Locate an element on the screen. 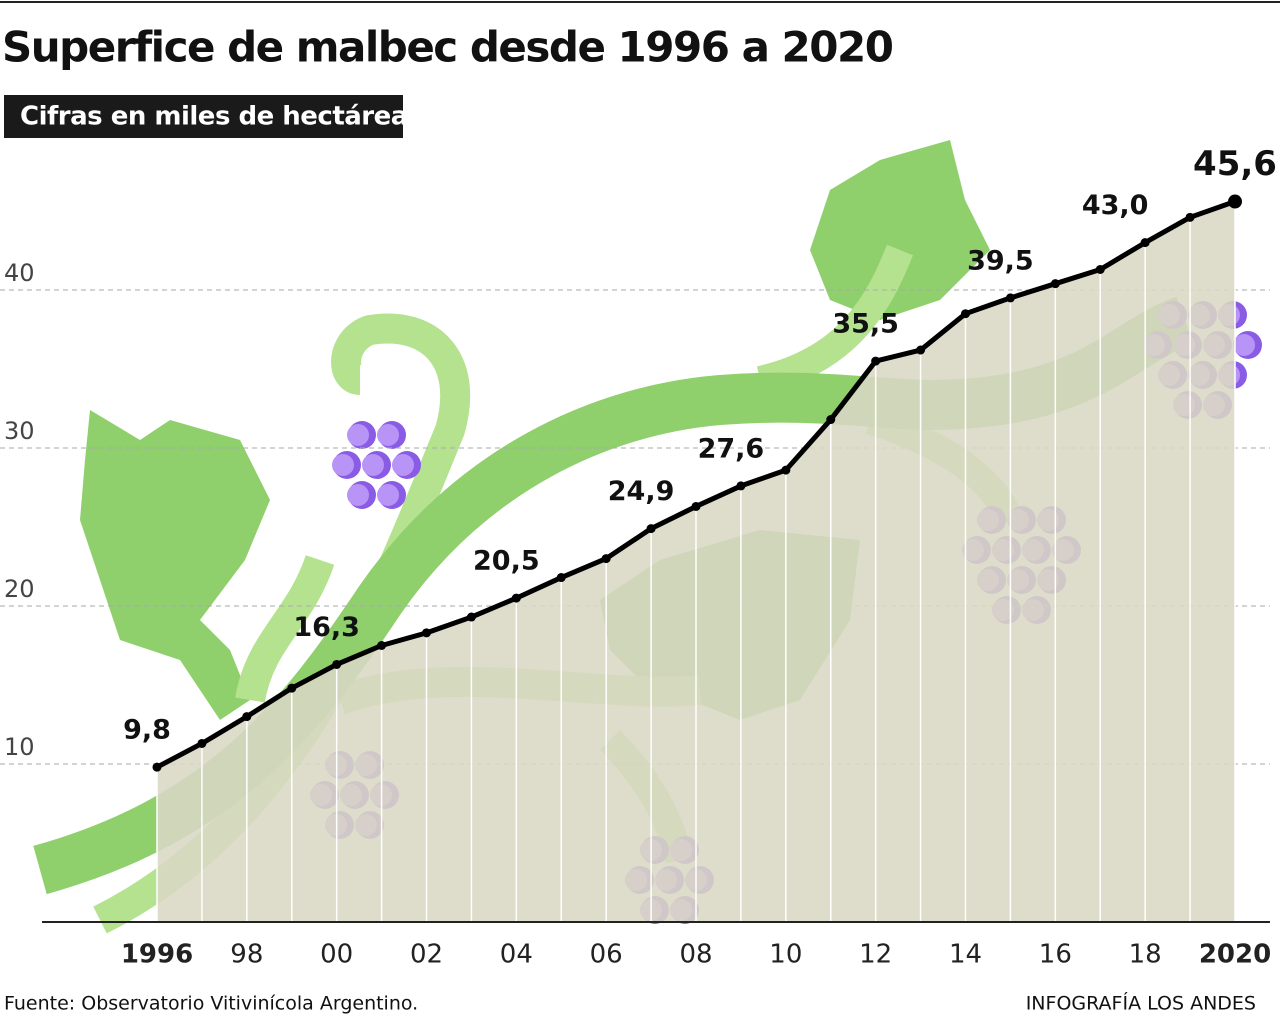  x-tick-label: 10 is located at coordinates (785, 955).